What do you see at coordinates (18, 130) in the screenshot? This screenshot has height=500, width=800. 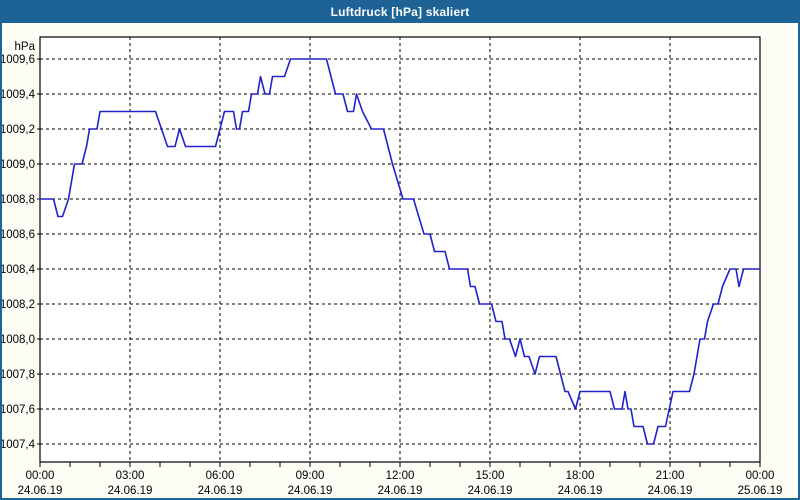 I see `y-axis-label: 1009,2` at bounding box center [18, 130].